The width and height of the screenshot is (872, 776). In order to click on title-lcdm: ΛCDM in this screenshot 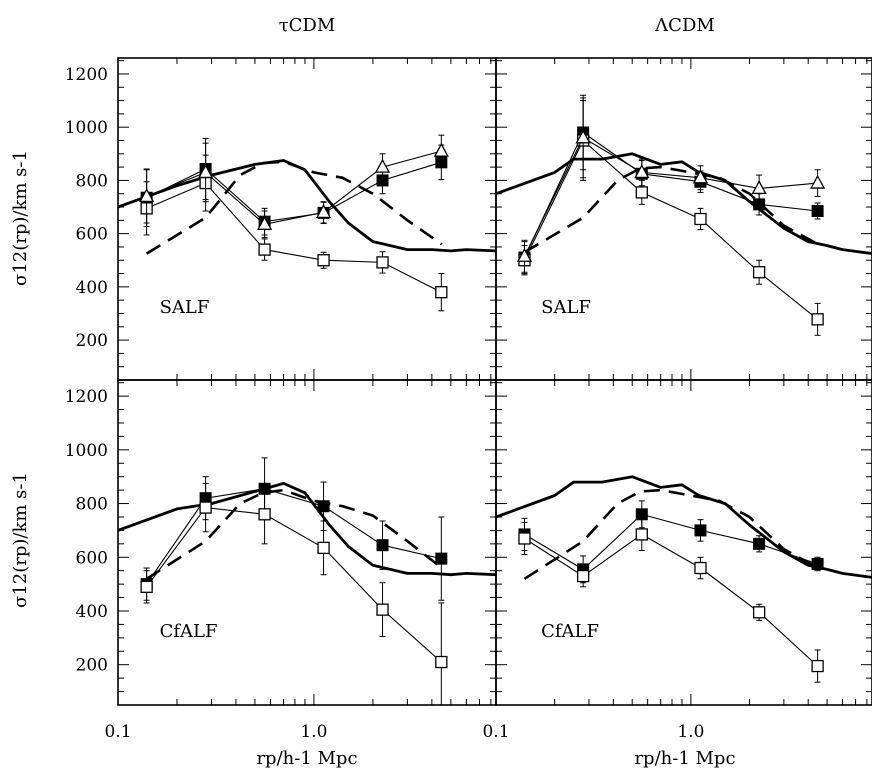, I will do `click(684, 25)`.